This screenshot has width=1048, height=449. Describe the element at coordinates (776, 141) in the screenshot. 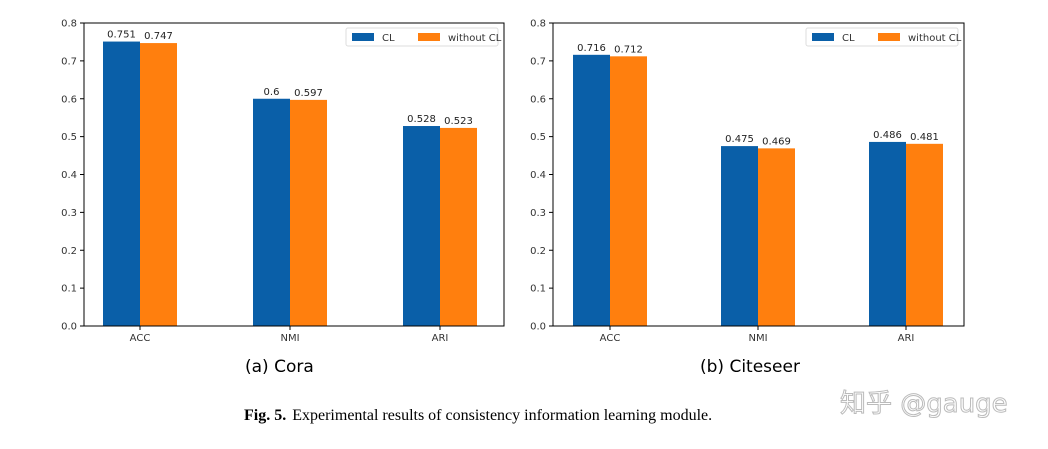

I see `data-label: 0.469` at that location.